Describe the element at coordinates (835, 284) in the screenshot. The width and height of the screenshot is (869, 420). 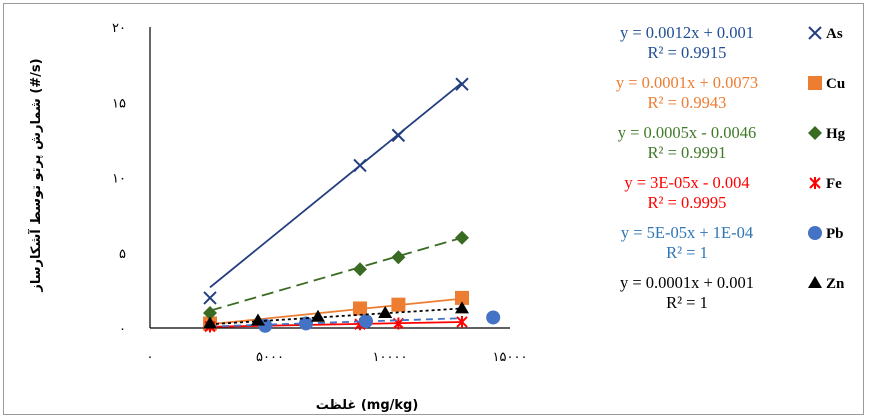
I see `legend-label: Zn` at that location.